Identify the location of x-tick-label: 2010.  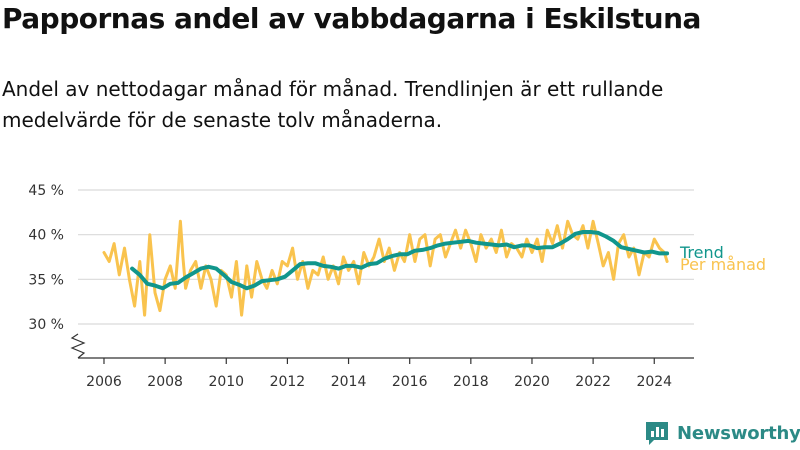
(226, 382).